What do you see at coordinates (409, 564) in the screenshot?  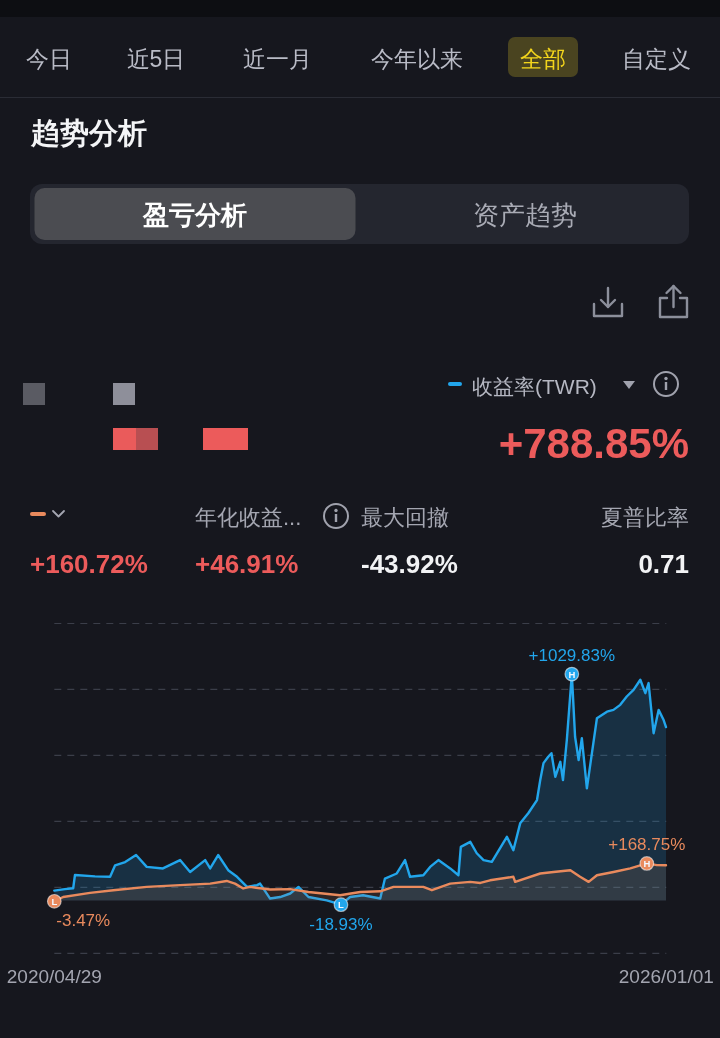 I see `text: -43.92%` at bounding box center [409, 564].